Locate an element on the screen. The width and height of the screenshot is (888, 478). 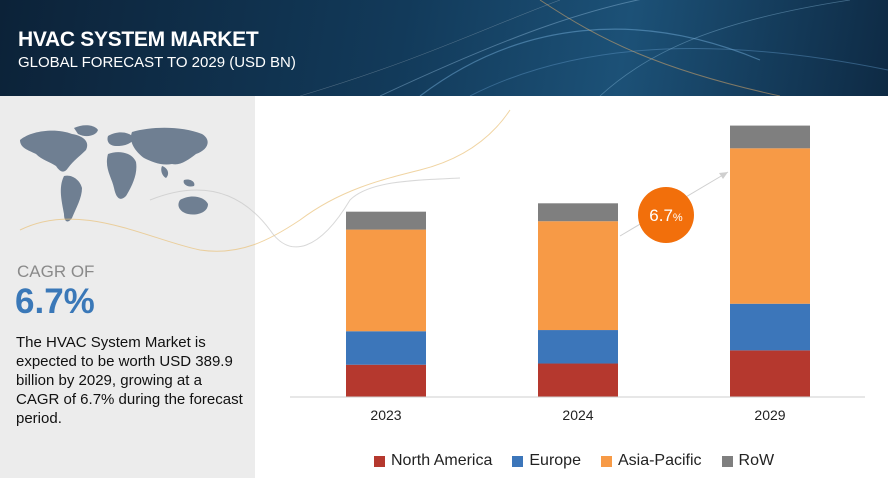
bar-segment-asia-pacific-2023 is located at coordinates (386, 280).